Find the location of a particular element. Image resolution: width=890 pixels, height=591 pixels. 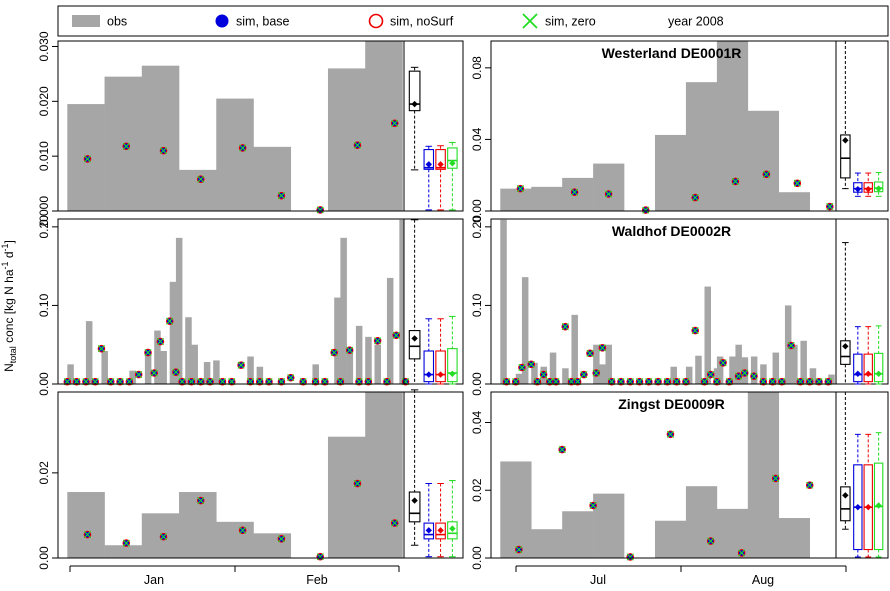

legend-year-label: year 2008 is located at coordinates (696, 22).